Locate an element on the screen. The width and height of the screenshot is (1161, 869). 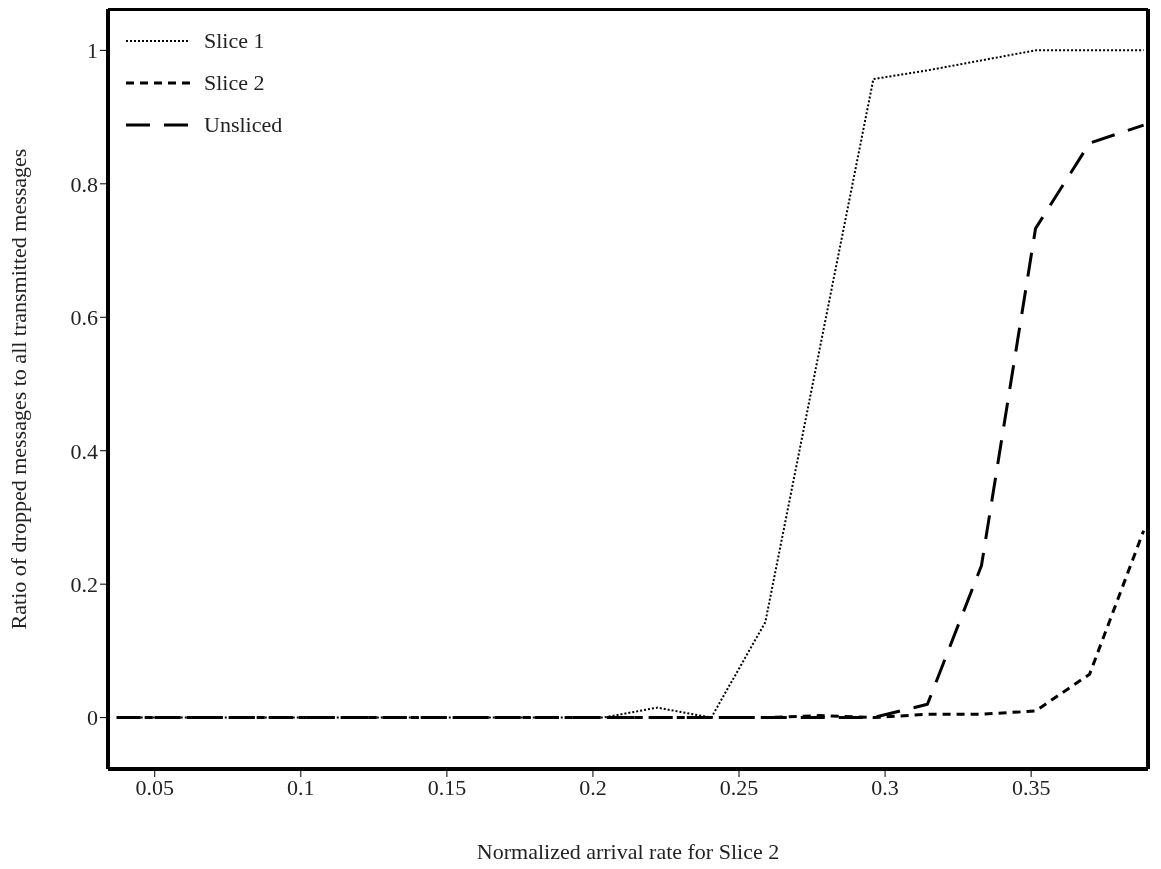
y-axis-title: Ratio of dropped messages to all transmitted messages is located at coordinates (18, 389).